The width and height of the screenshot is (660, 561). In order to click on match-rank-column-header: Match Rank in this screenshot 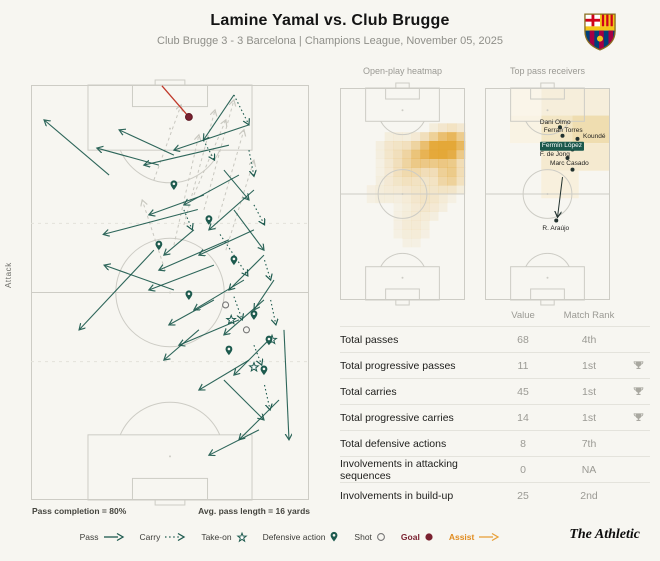, I will do `click(589, 315)`.